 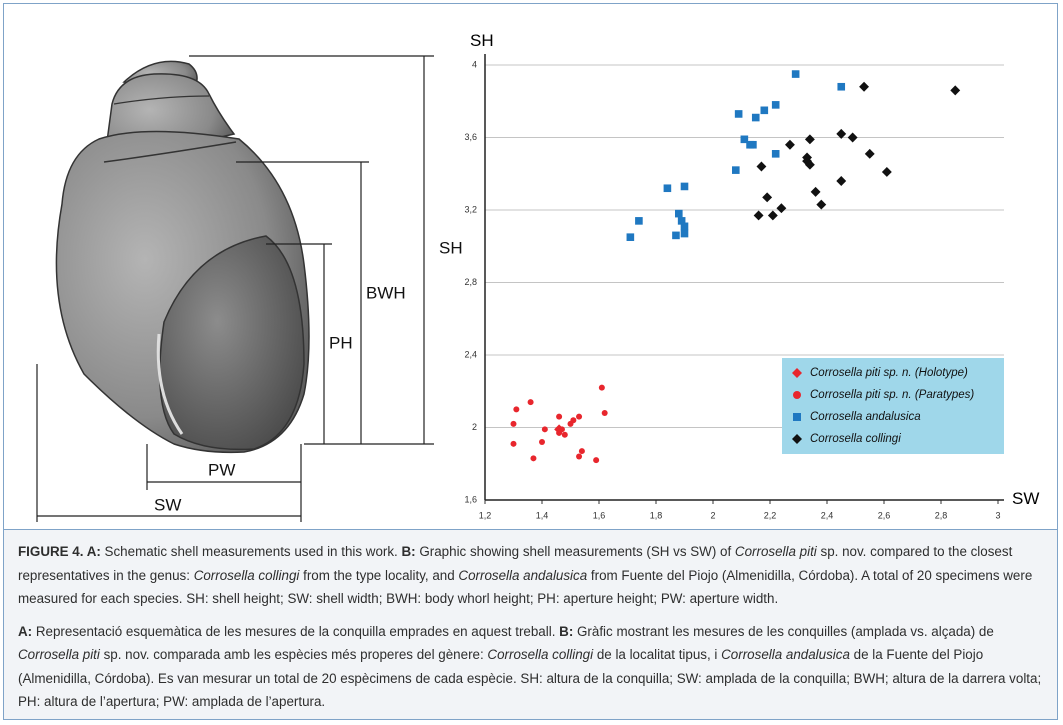 I want to click on caption-text: A:, so click(x=25, y=631).